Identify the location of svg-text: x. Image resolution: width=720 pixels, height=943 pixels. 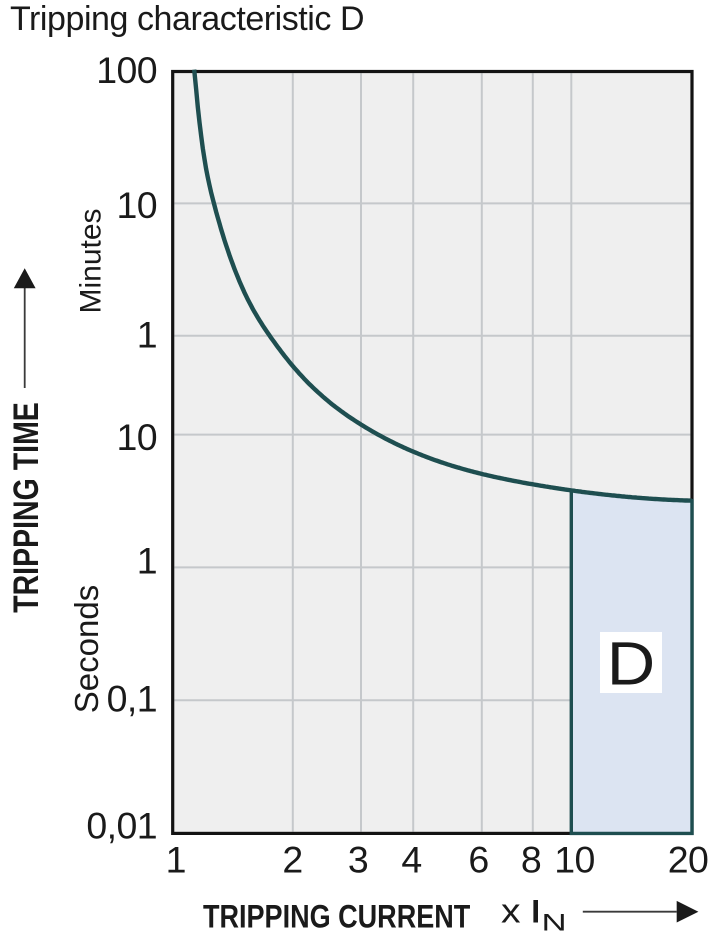
(511, 911).